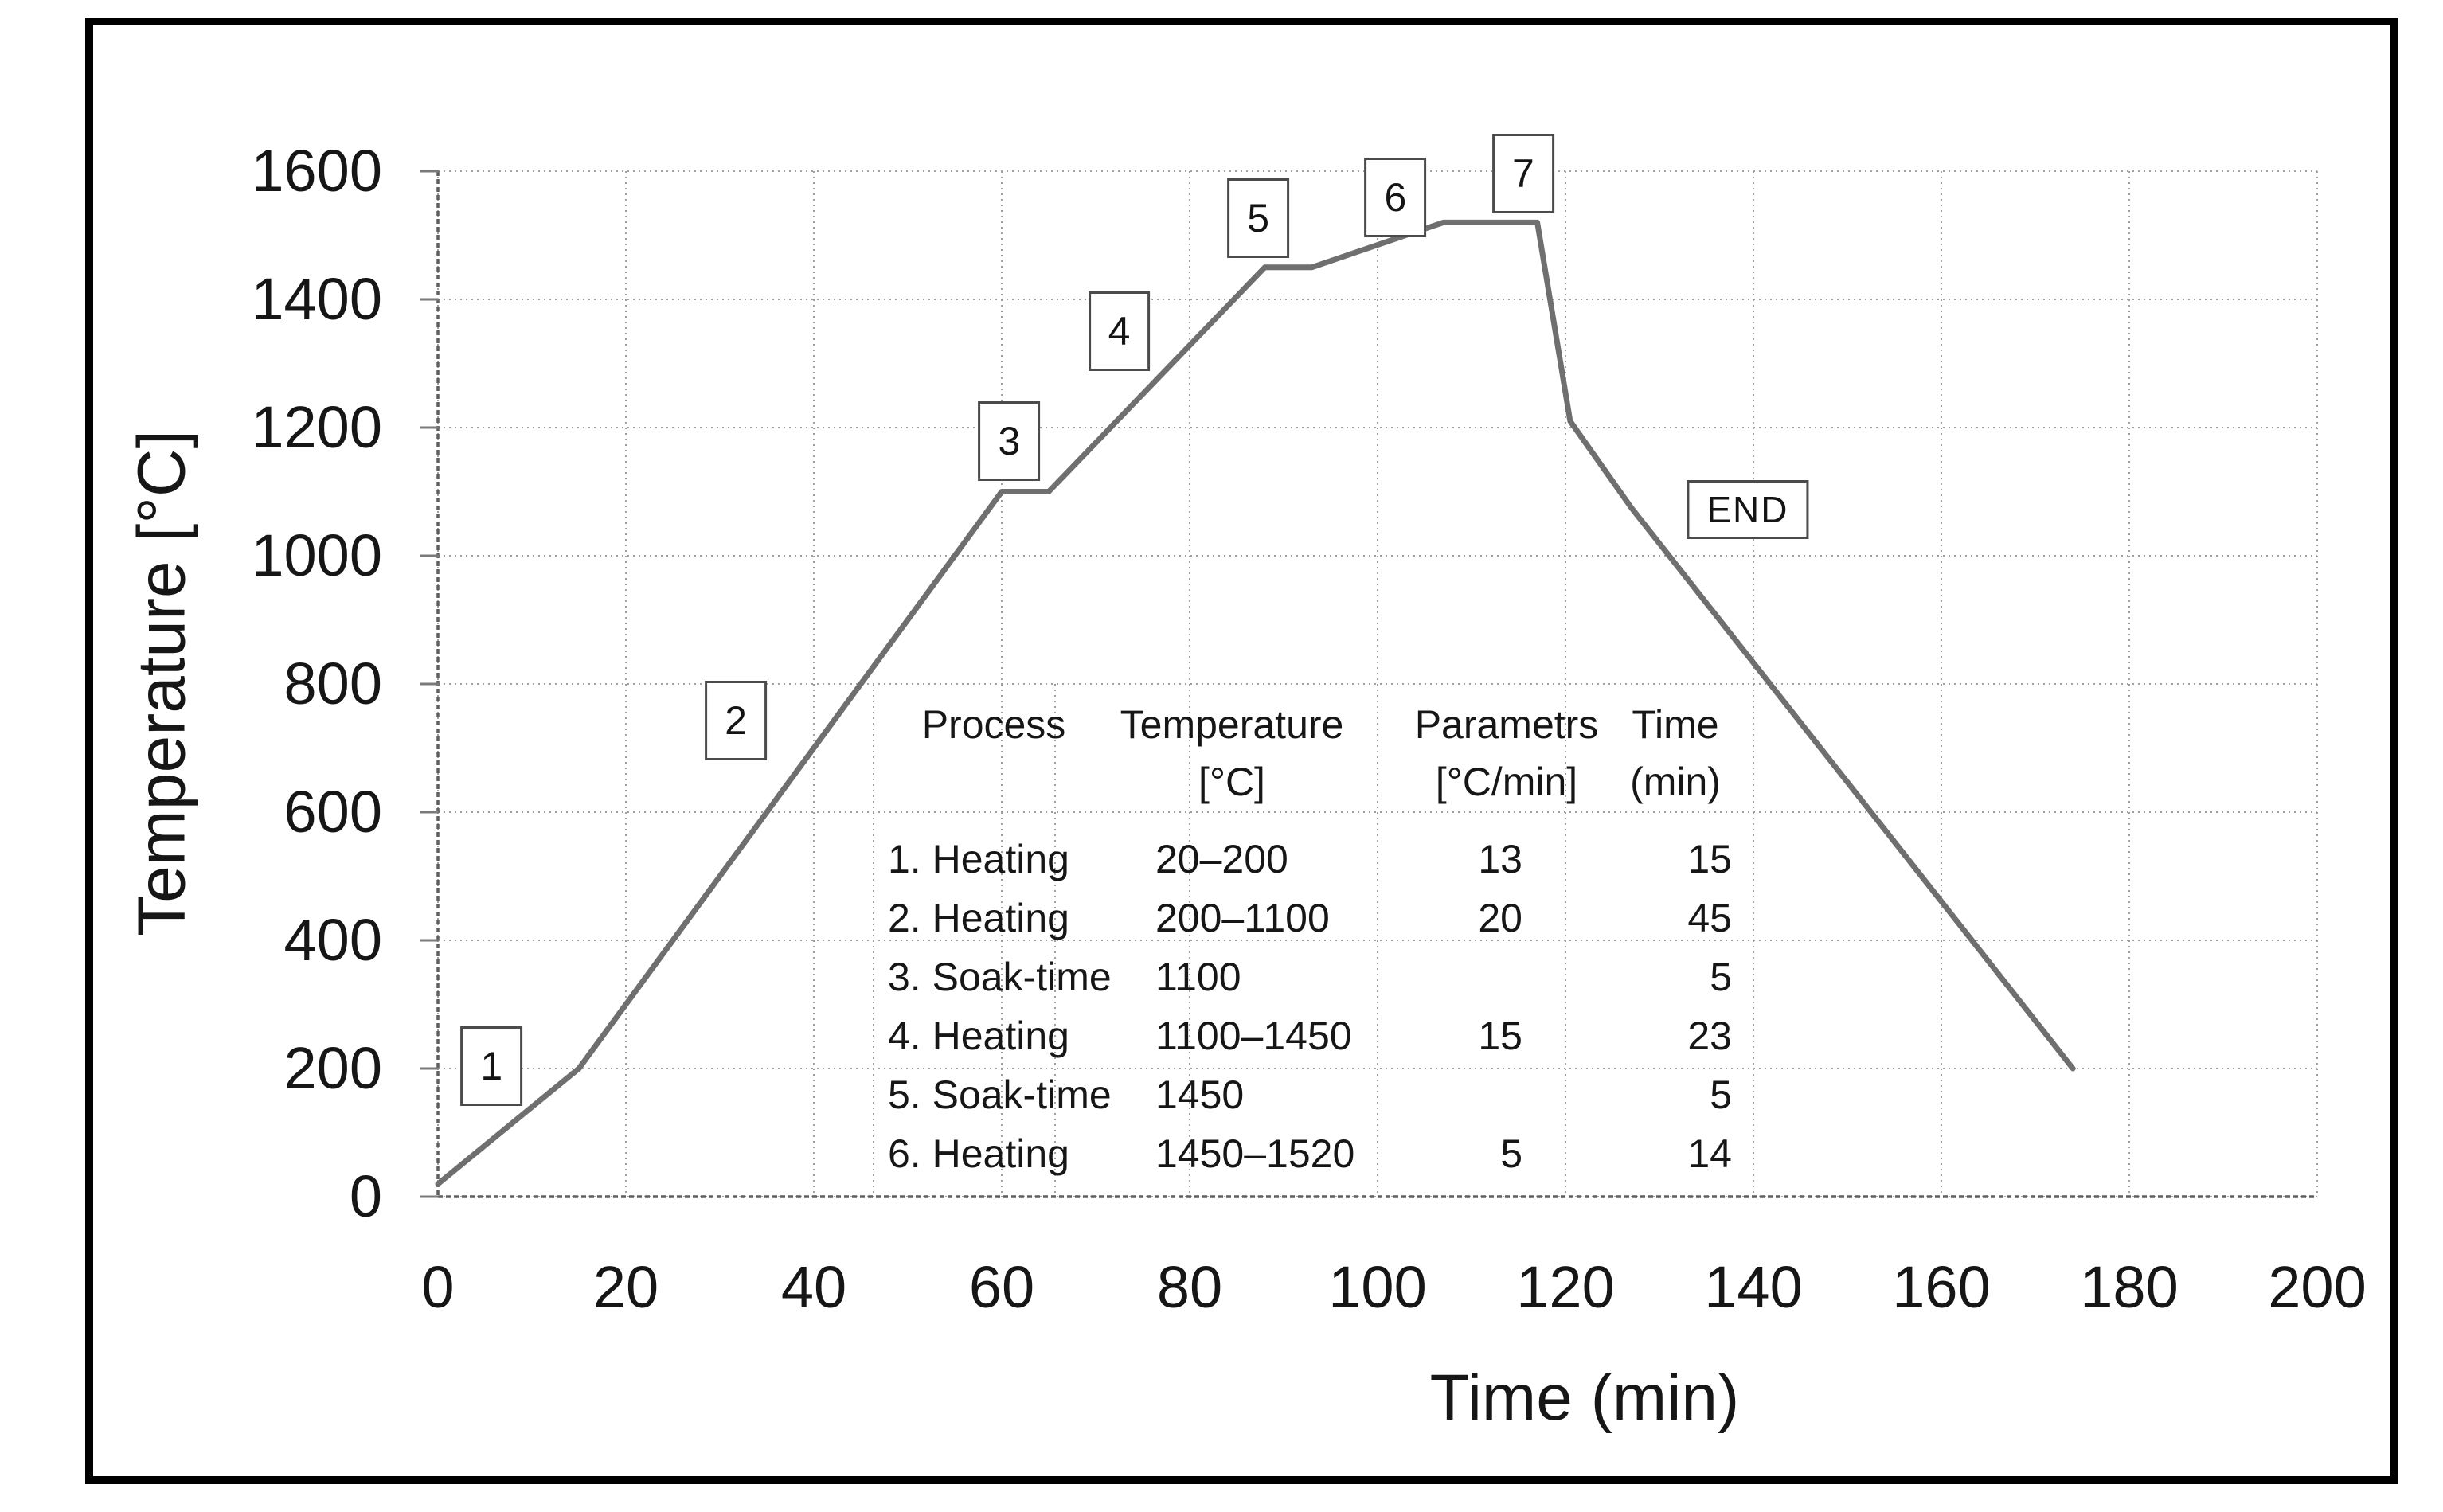  I want to click on y-tick-label: 1200, so click(316, 427).